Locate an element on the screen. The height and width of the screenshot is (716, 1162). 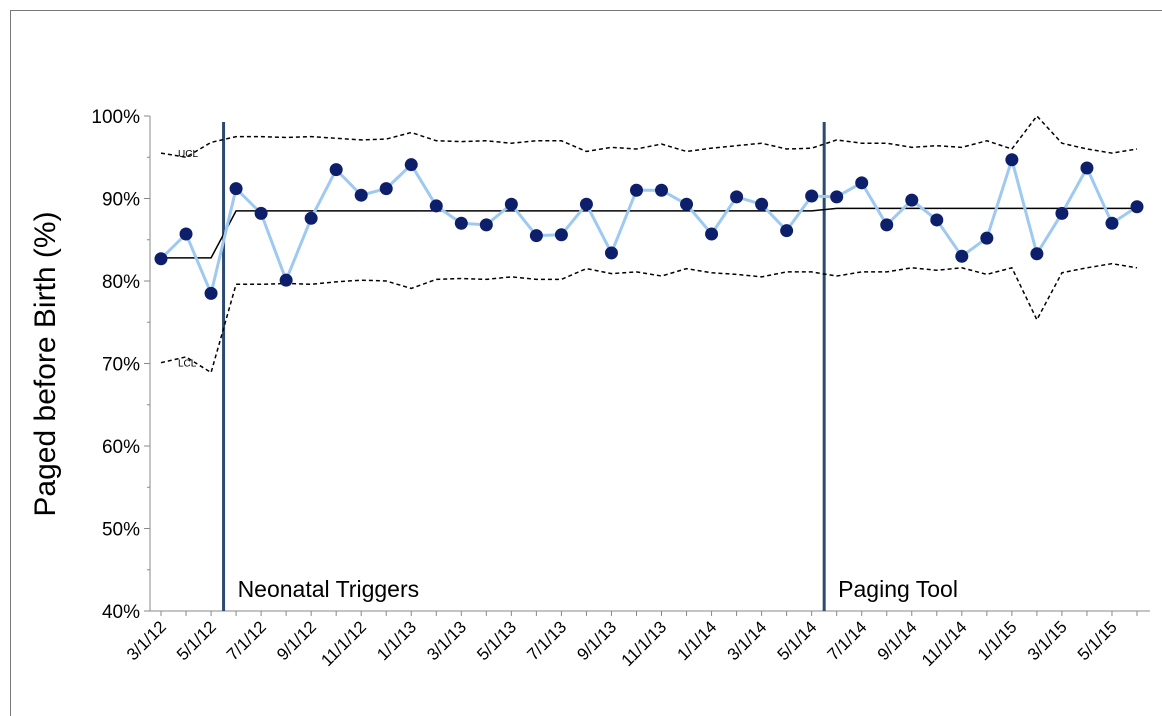
phase-label: Neonatal Triggers is located at coordinates (329, 589).